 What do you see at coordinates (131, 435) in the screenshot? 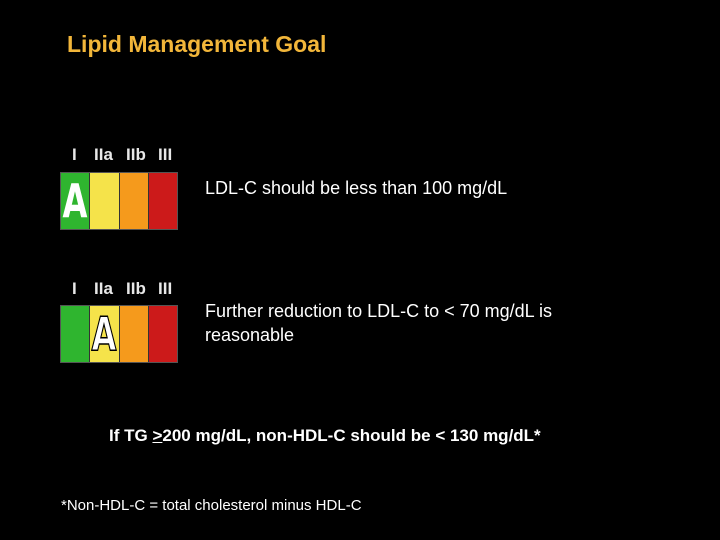
I see `tg-prefix: If TG` at bounding box center [131, 435].